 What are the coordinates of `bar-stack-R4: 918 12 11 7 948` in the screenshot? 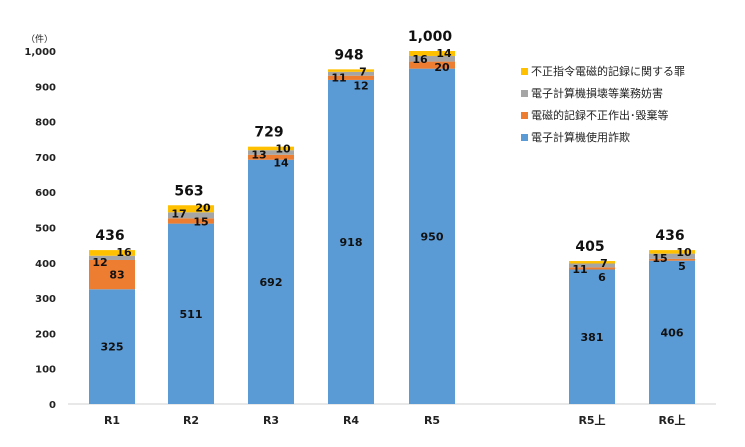 It's located at (351, 226).